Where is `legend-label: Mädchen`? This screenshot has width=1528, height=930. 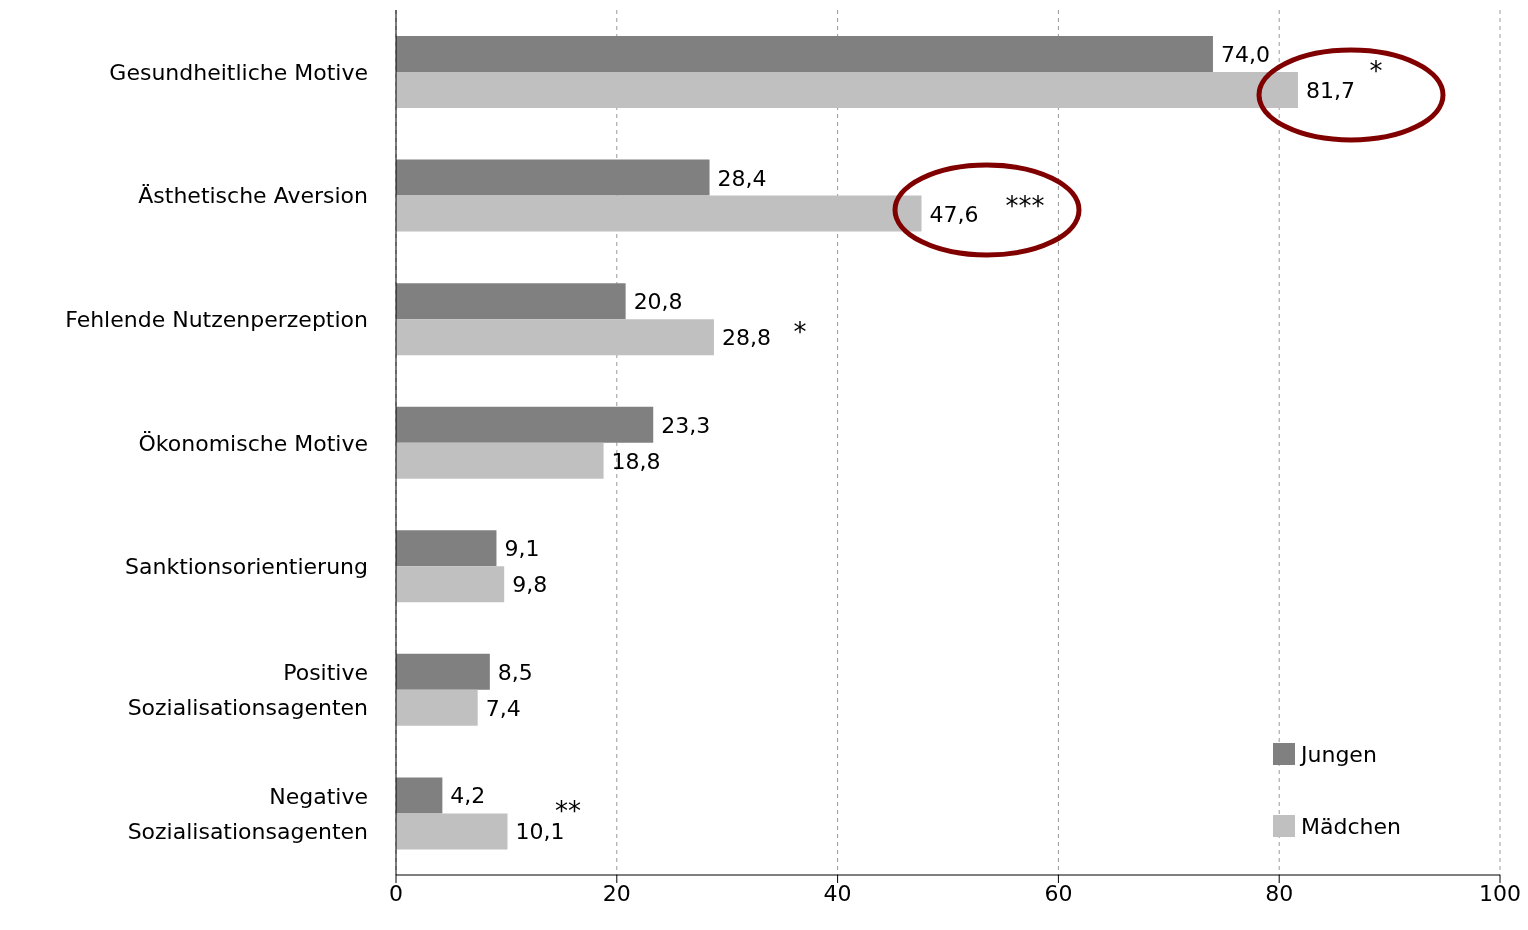
legend-label: Mädchen is located at coordinates (1351, 826).